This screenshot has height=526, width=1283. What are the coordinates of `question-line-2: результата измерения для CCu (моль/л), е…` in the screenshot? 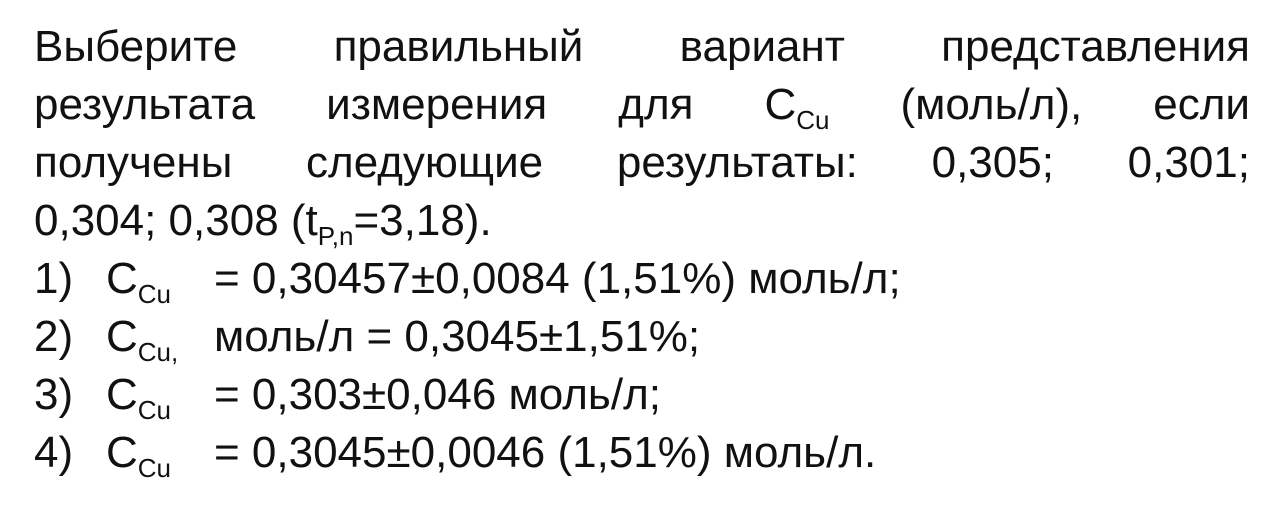 It's located at (642, 105).